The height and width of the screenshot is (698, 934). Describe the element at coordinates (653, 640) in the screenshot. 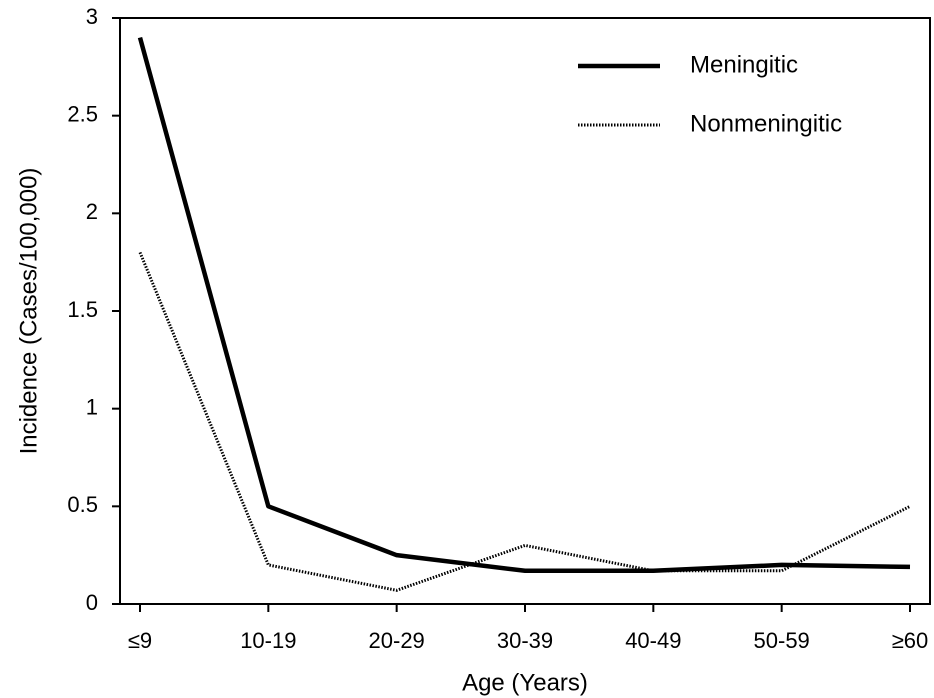

I see `x-tick-label: 40-49` at that location.